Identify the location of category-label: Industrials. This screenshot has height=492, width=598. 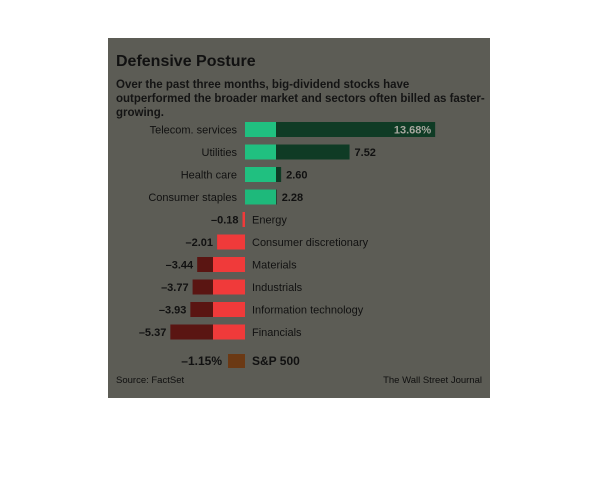
(277, 288).